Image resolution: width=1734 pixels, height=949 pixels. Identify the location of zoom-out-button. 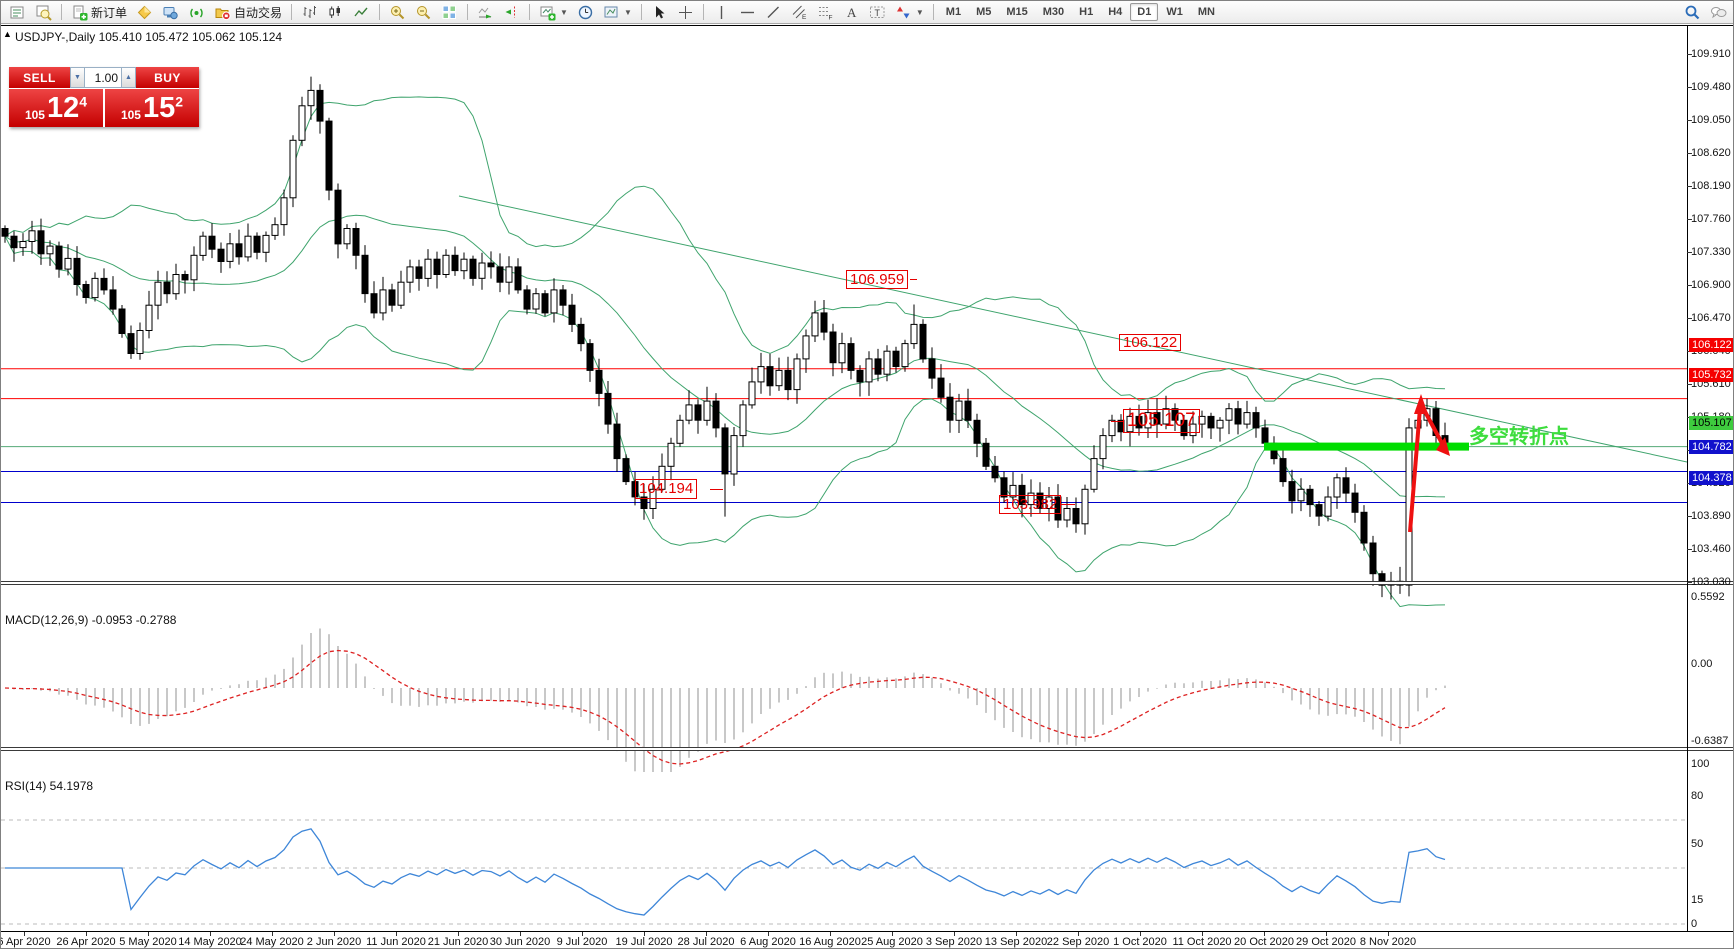
(423, 12).